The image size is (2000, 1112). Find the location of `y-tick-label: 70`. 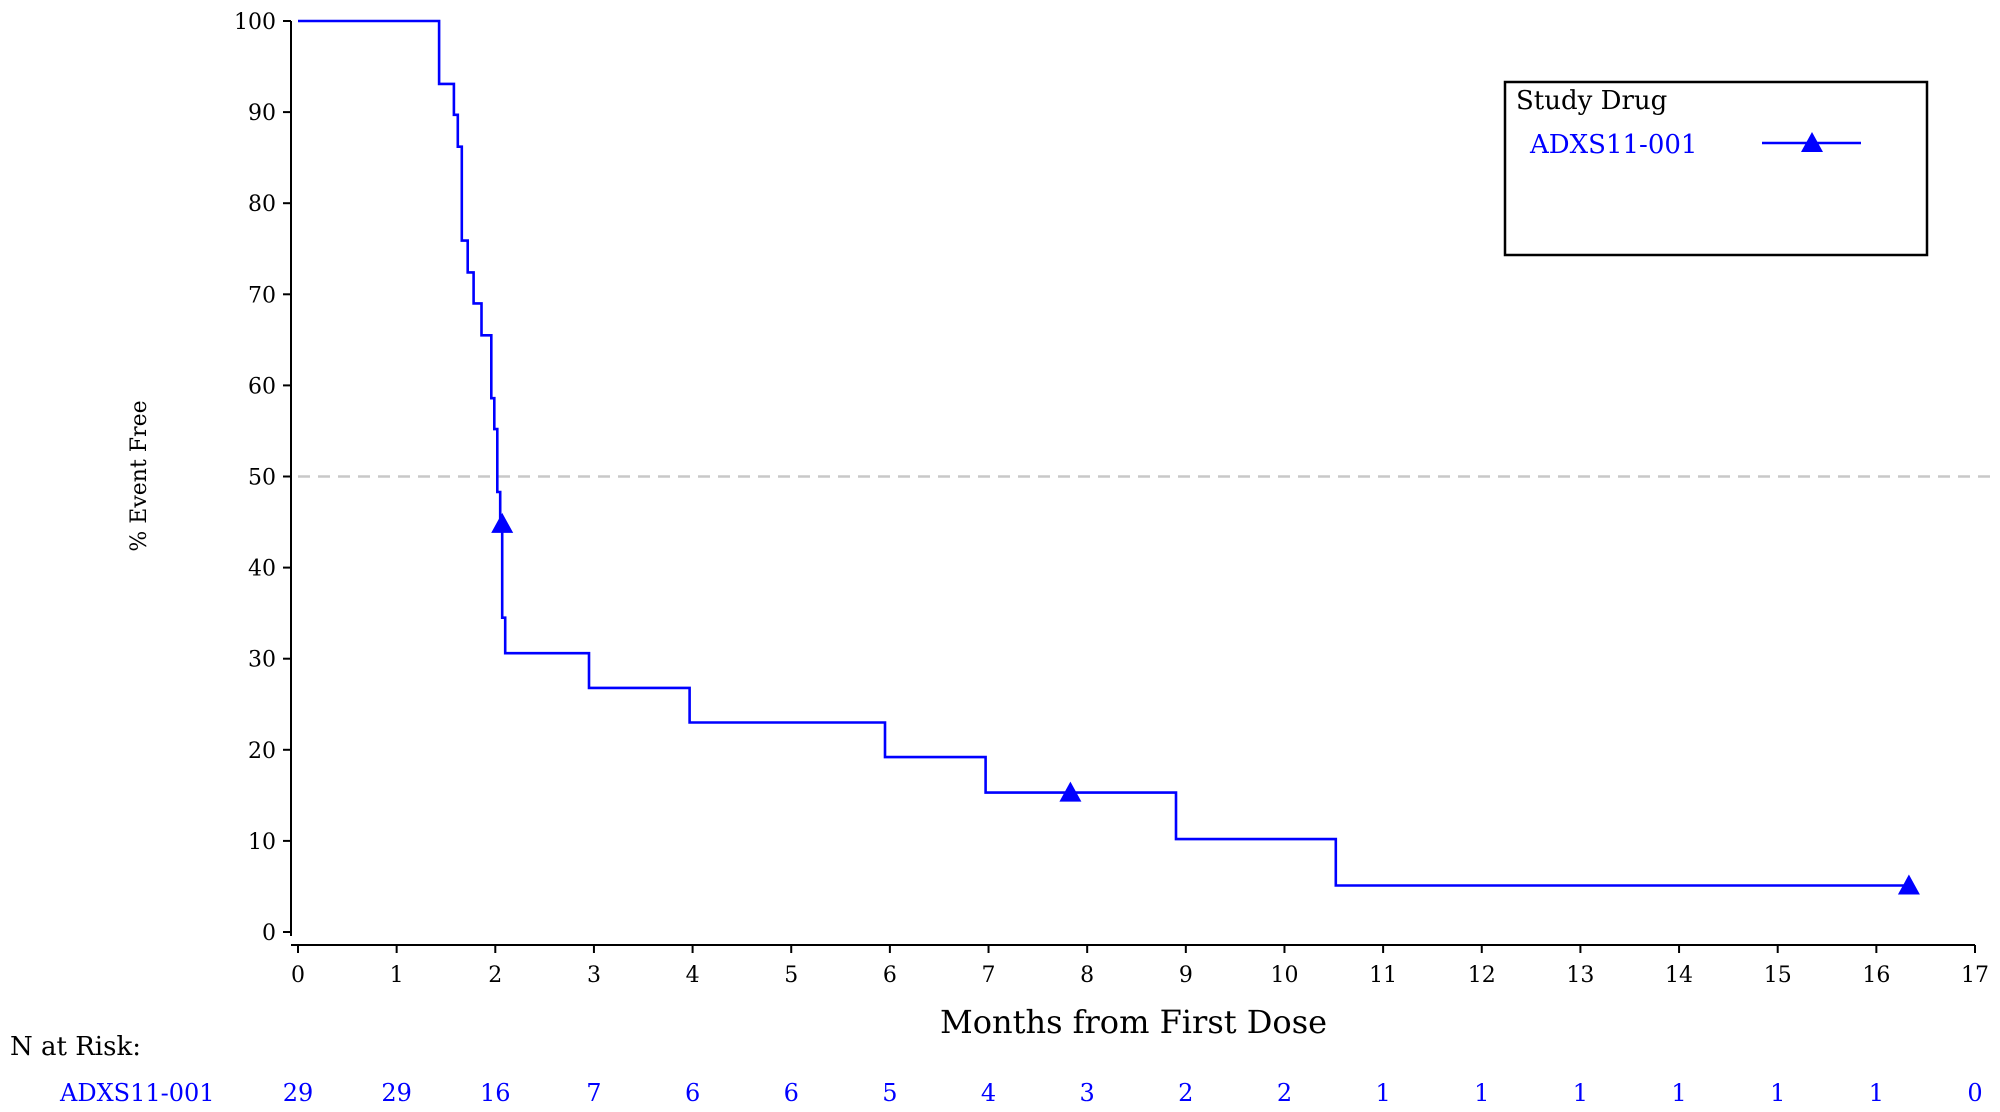

y-tick-label: 70 is located at coordinates (262, 295).